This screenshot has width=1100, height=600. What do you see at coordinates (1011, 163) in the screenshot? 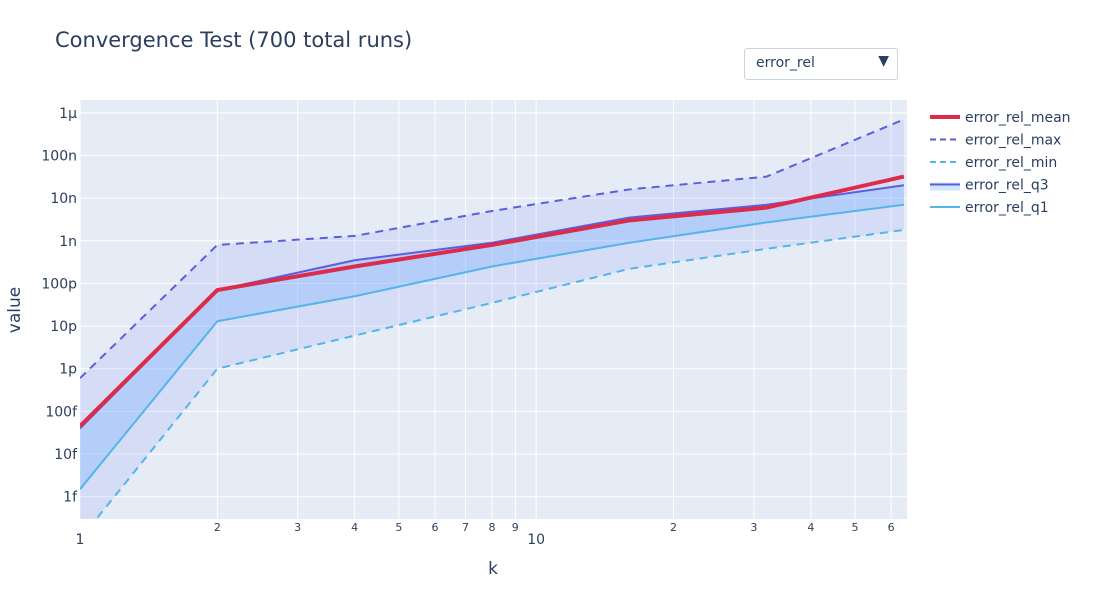
I see `legend-label-error-rel-min: error_rel_min` at bounding box center [1011, 163].